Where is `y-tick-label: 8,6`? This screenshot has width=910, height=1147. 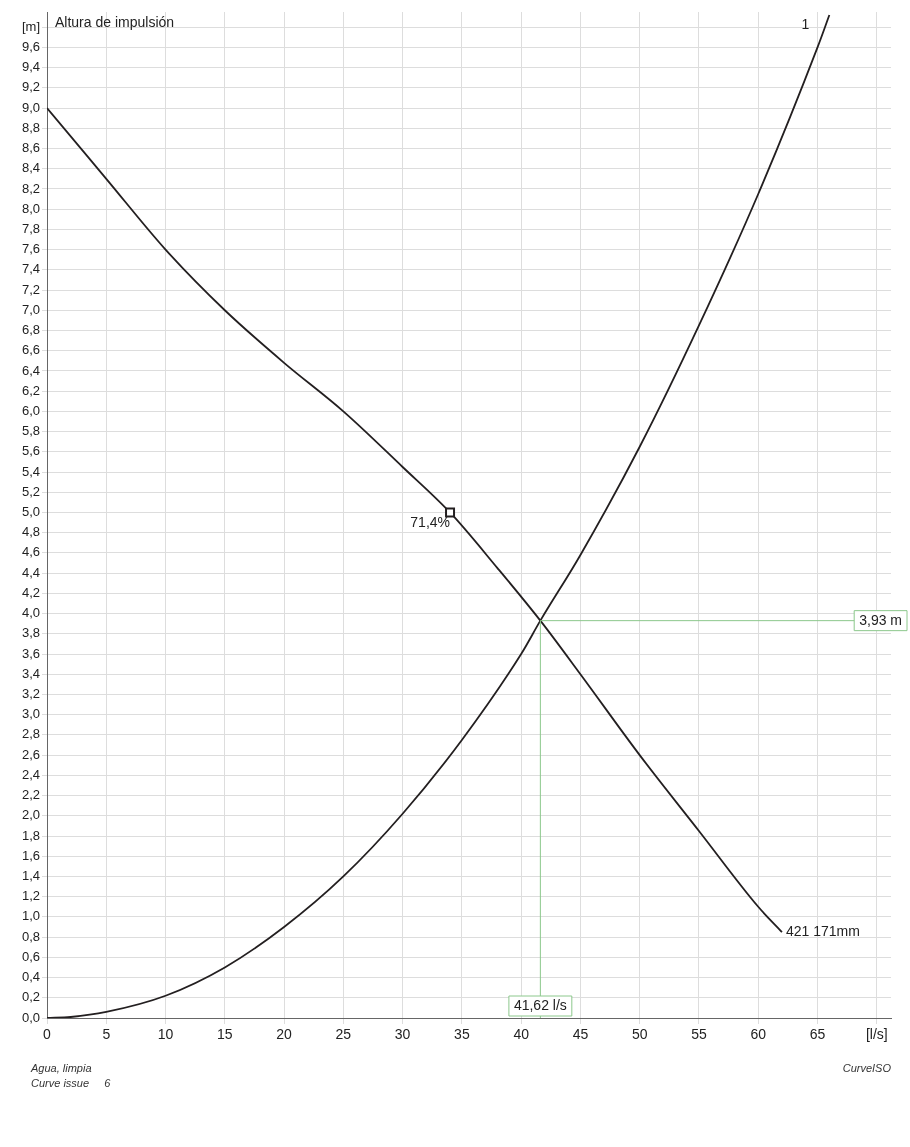 y-tick-label: 8,6 is located at coordinates (30, 148).